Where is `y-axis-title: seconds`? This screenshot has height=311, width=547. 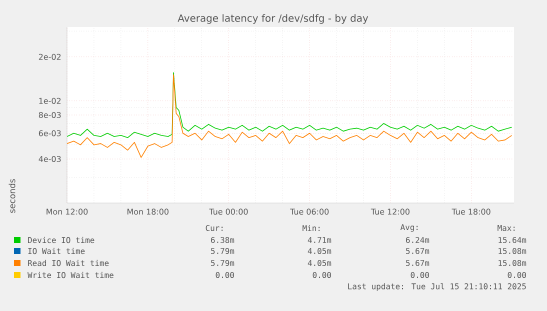 y-axis-title: seconds is located at coordinates (12, 196).